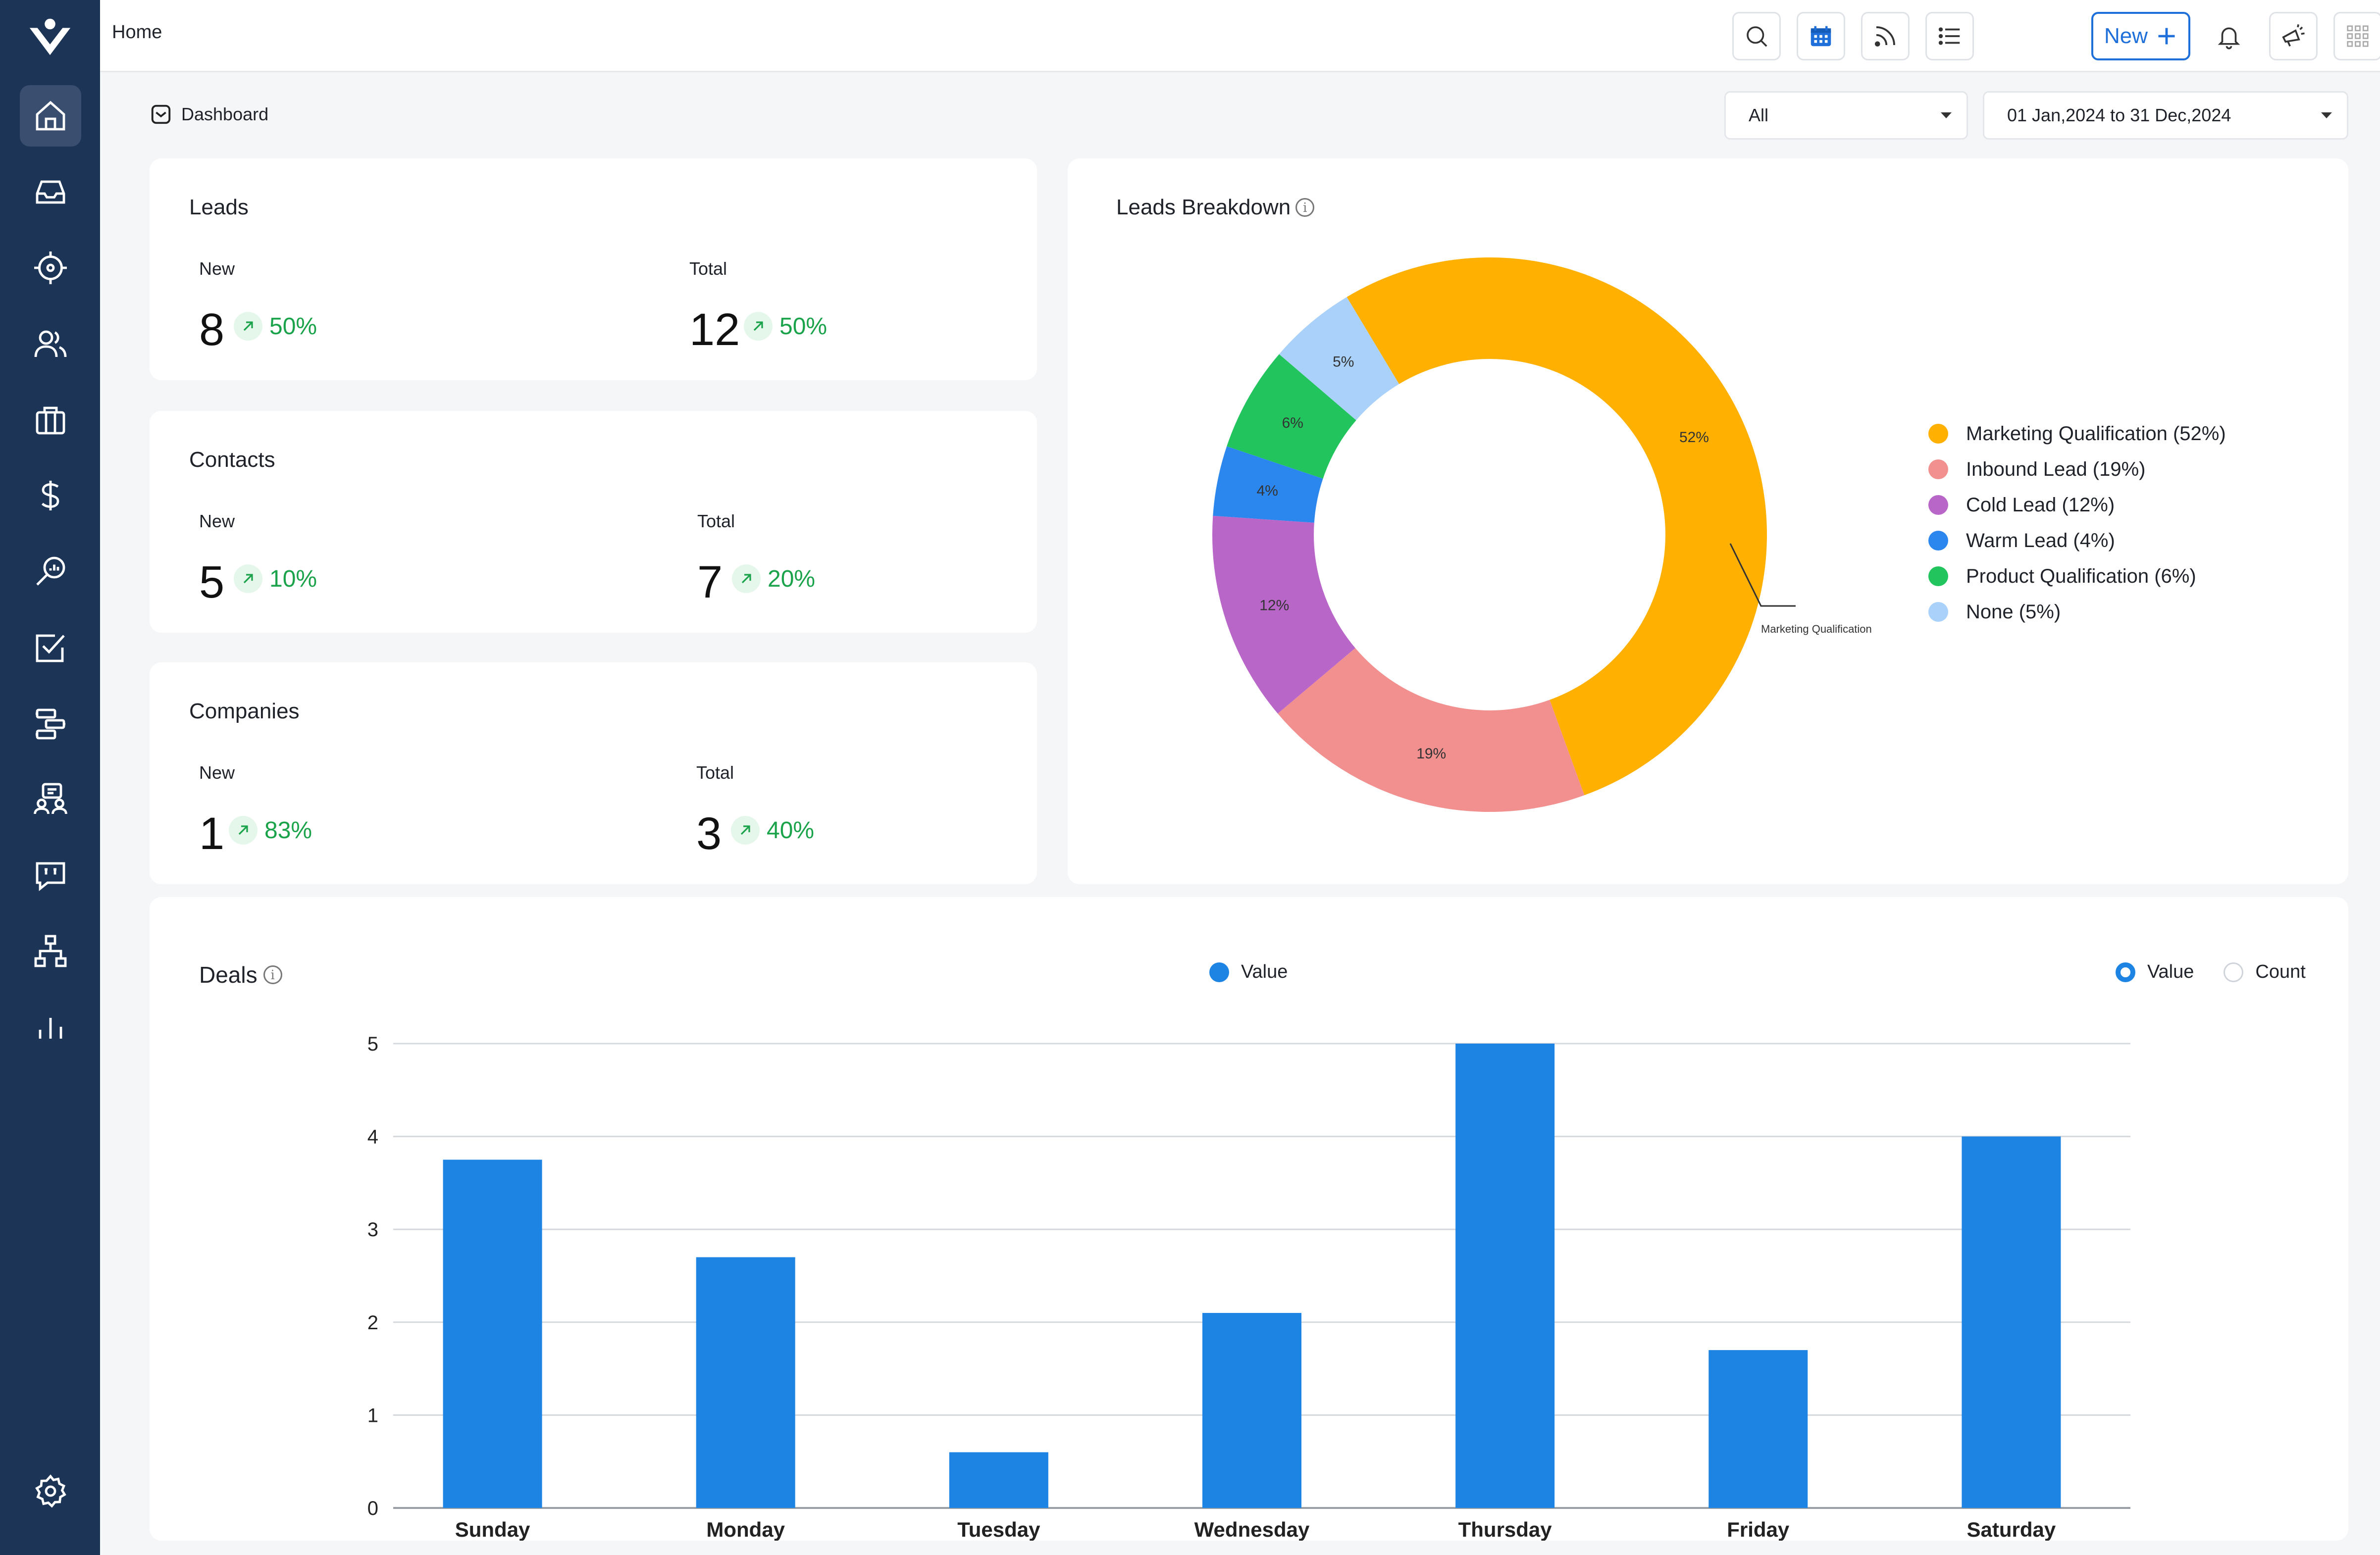  I want to click on y-tick-label: 5, so click(372, 1044).